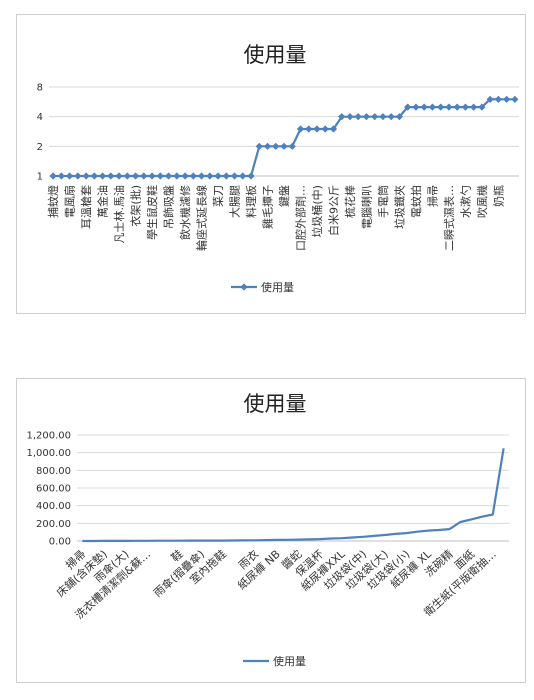  I want to click on x-tick-label: 雞毛撢子, so click(268, 207).